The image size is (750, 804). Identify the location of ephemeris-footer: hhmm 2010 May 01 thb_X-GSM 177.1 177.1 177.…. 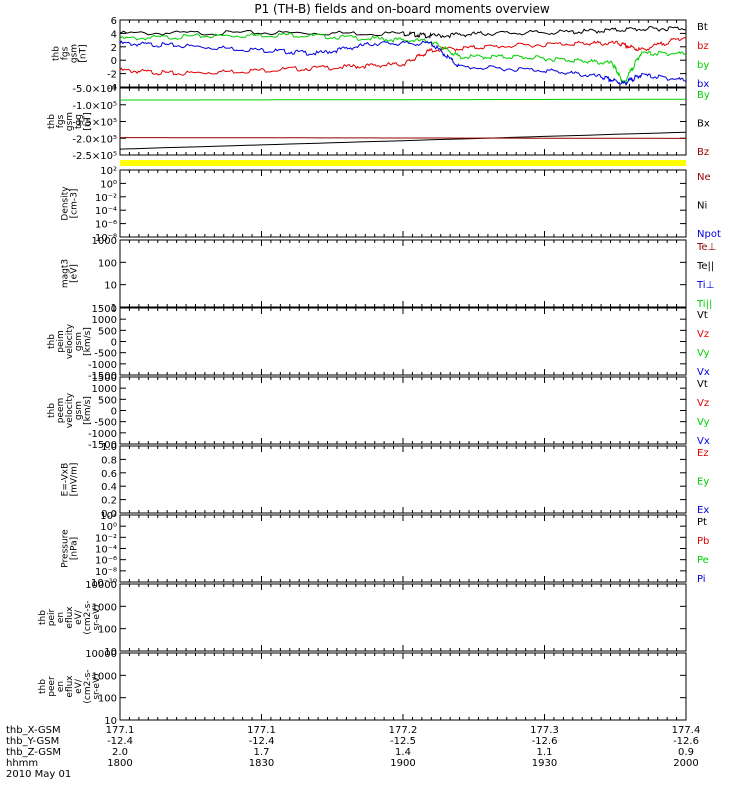
(353, 752).